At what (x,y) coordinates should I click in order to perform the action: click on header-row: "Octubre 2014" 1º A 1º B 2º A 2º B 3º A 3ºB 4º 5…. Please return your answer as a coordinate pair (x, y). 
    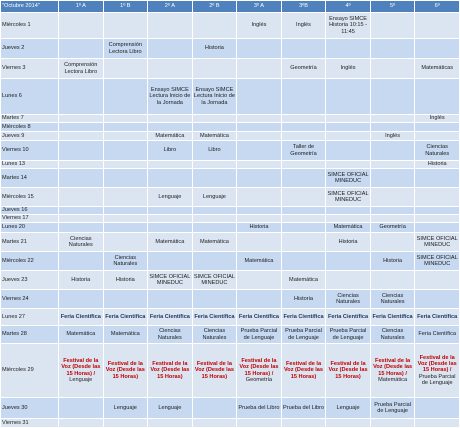
    Looking at the image, I should click on (230, 6).